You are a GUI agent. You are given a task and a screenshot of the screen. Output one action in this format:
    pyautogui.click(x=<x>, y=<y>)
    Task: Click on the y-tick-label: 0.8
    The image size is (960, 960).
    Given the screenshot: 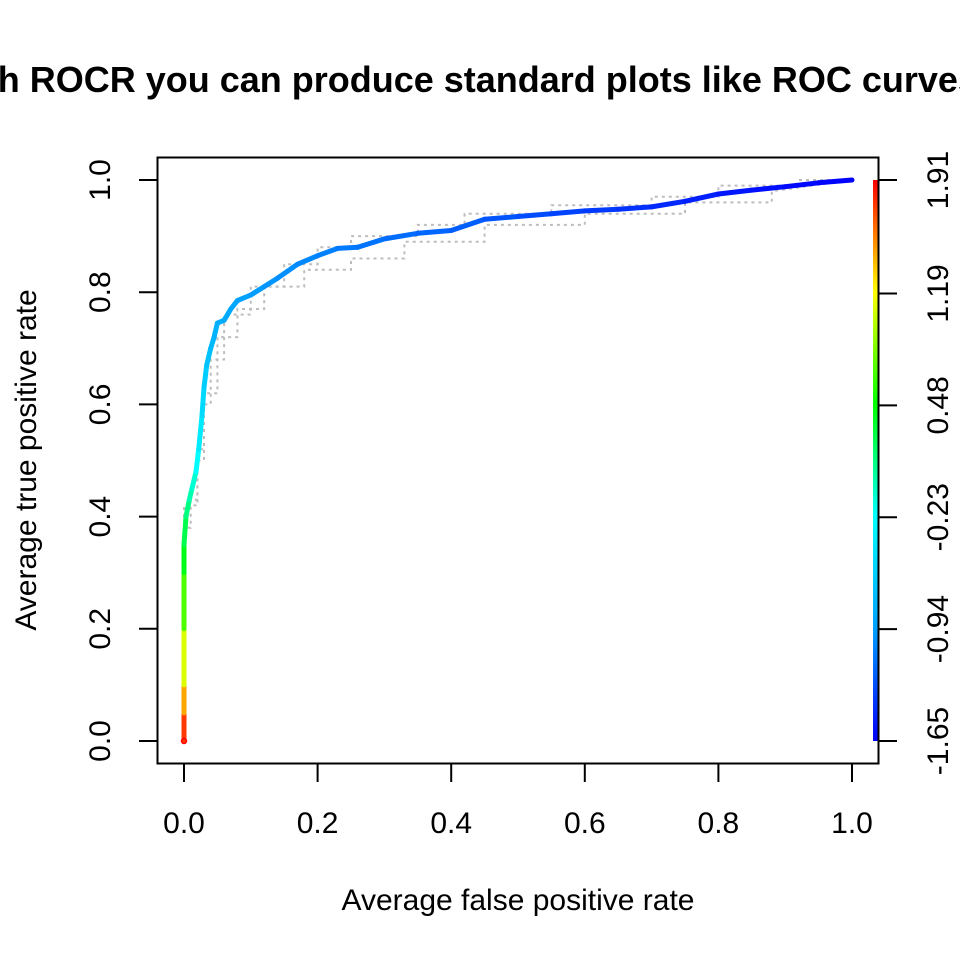 What is the action you would take?
    pyautogui.click(x=100, y=292)
    